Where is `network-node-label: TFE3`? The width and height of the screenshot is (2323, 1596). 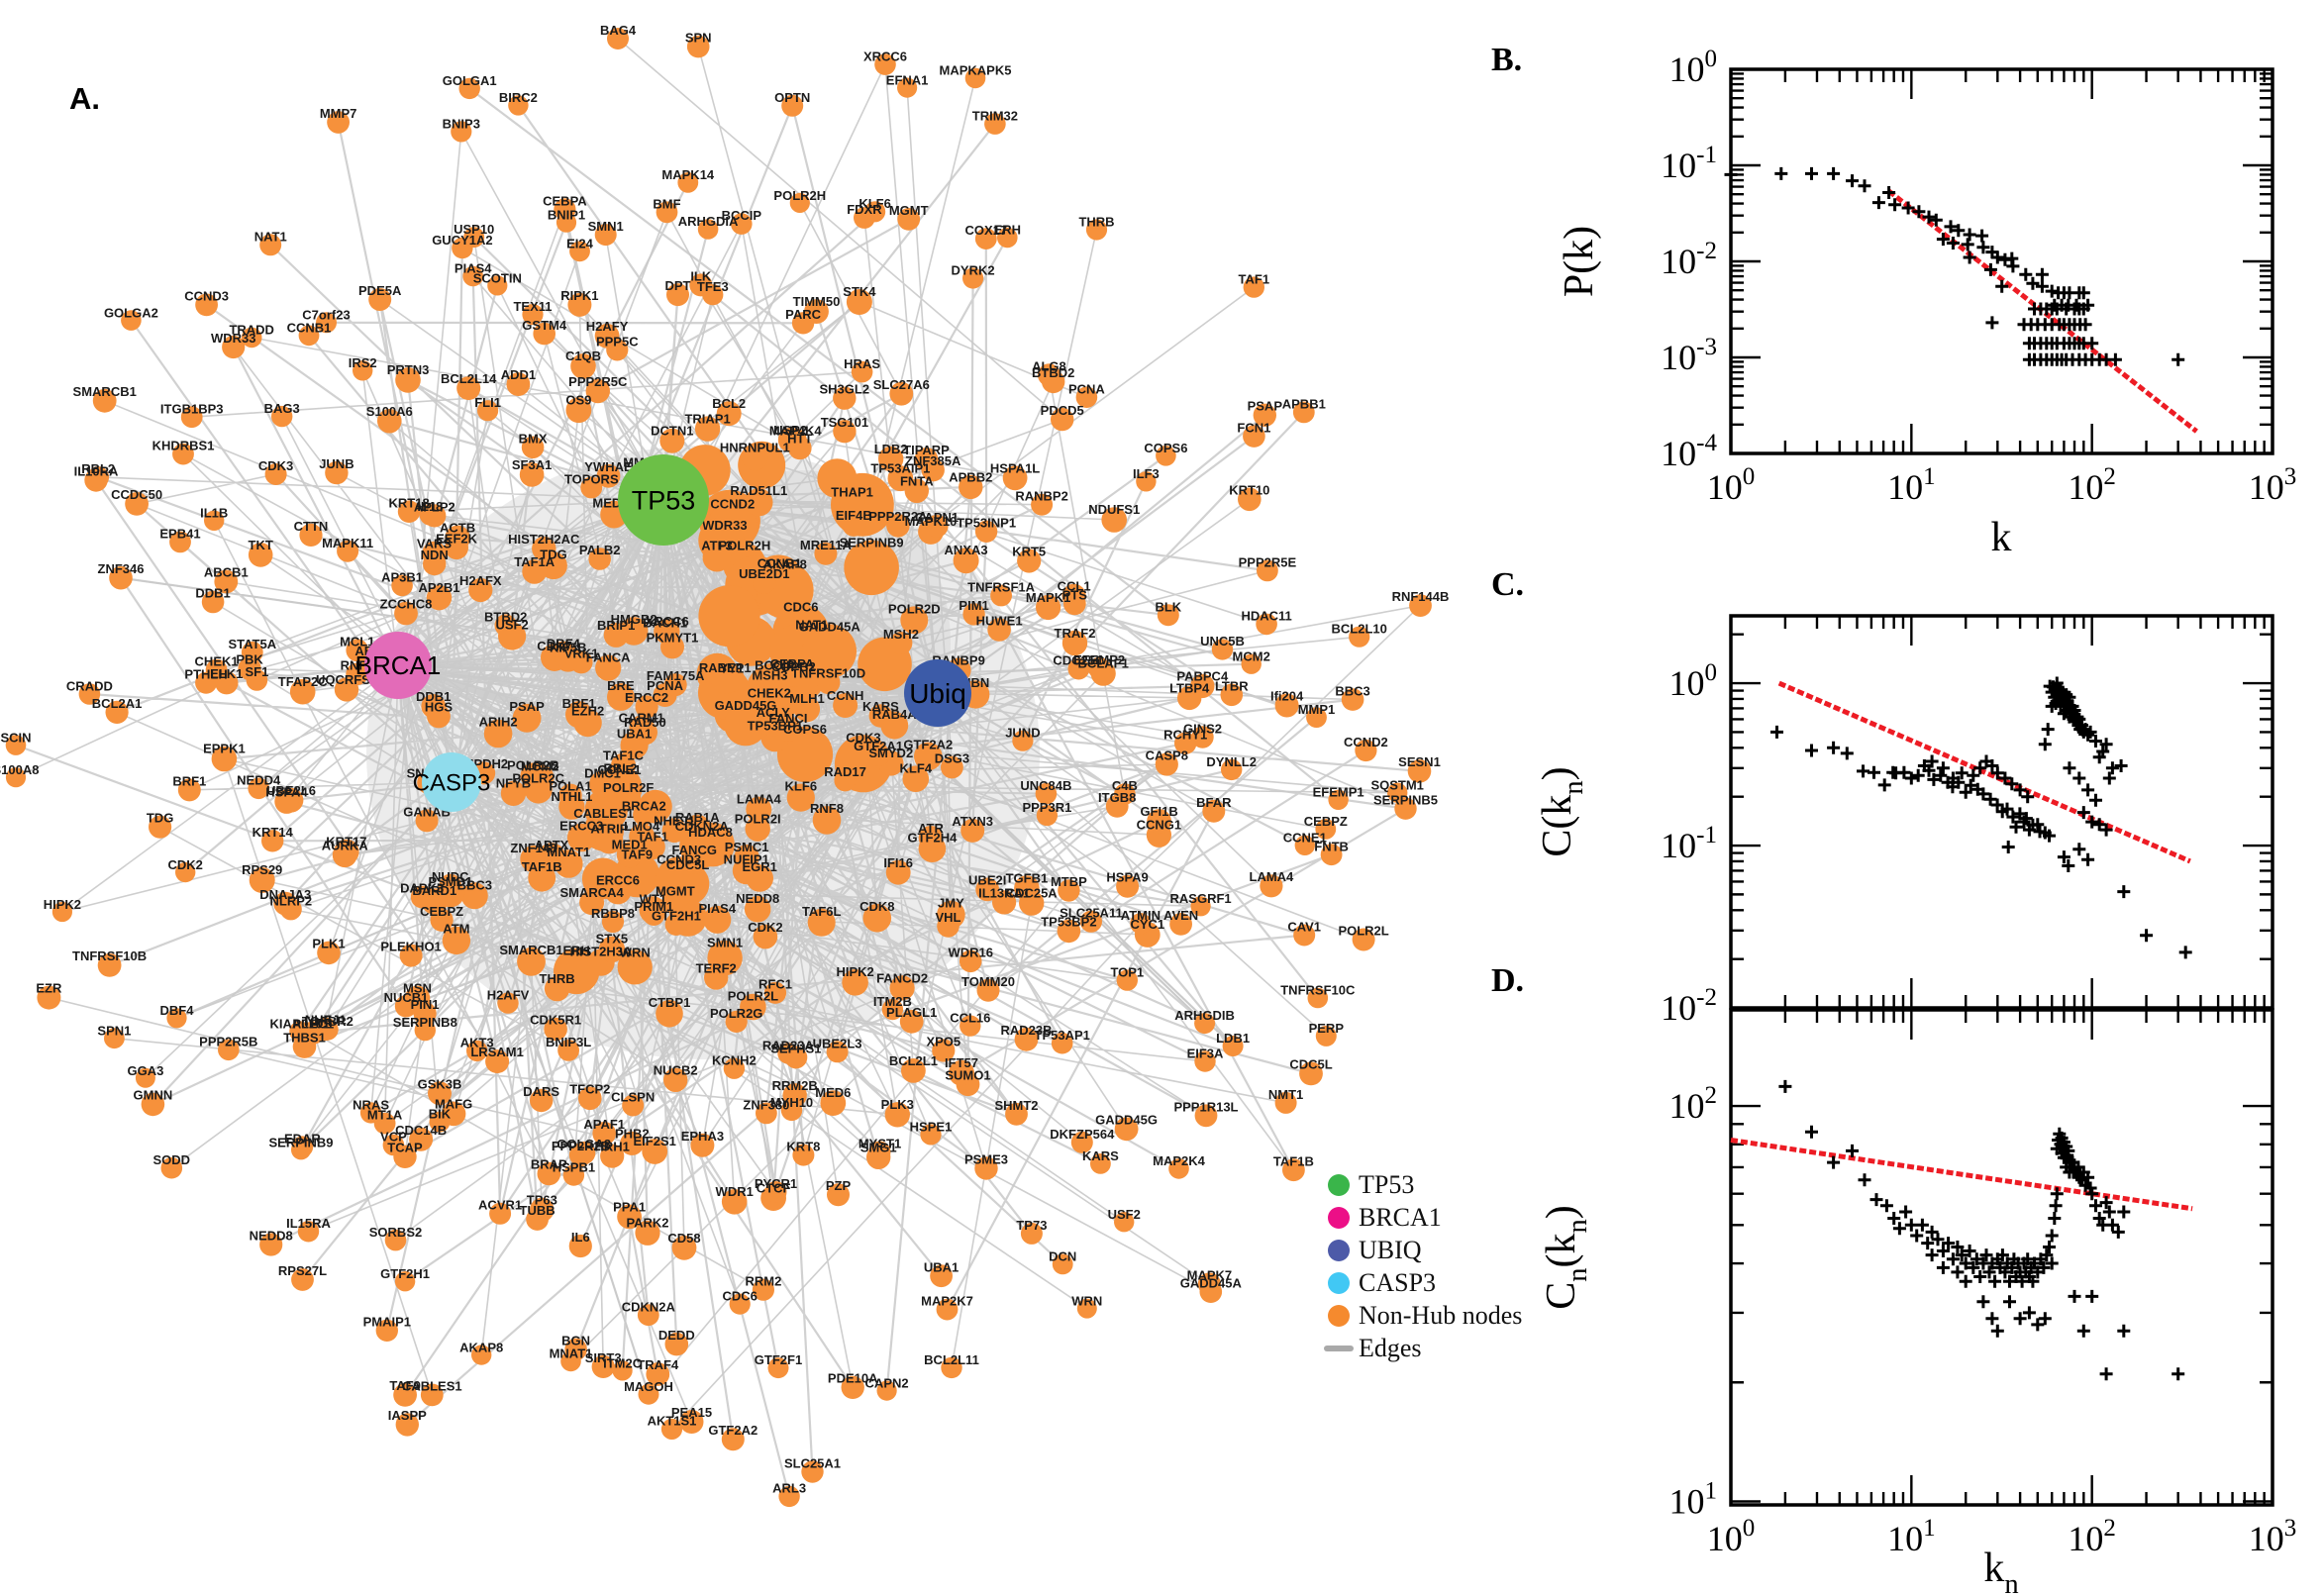 network-node-label: TFE3 is located at coordinates (713, 286).